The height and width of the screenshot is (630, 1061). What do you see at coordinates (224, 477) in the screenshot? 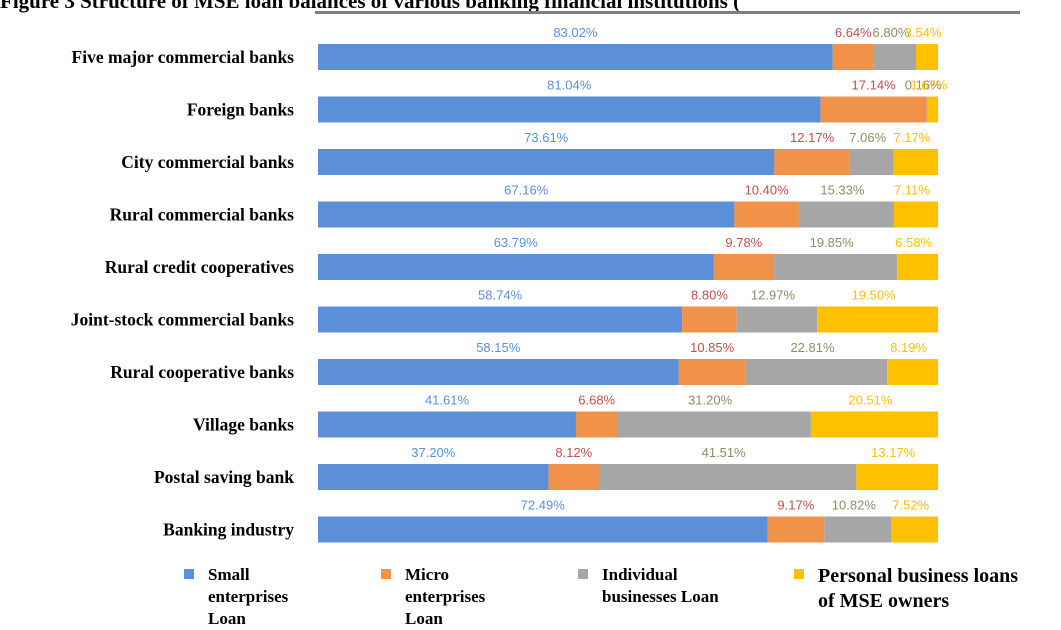
I see `category-label-postal-saving-bank: Postal saving bank` at bounding box center [224, 477].